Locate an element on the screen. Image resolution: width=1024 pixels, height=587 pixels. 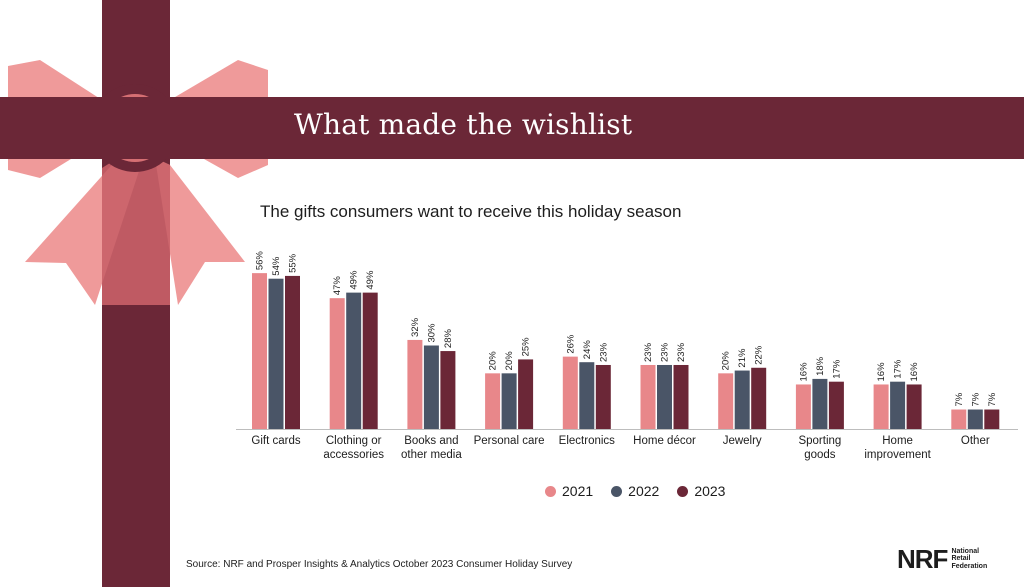
category-label-3-0: Personal care is located at coordinates (509, 441).